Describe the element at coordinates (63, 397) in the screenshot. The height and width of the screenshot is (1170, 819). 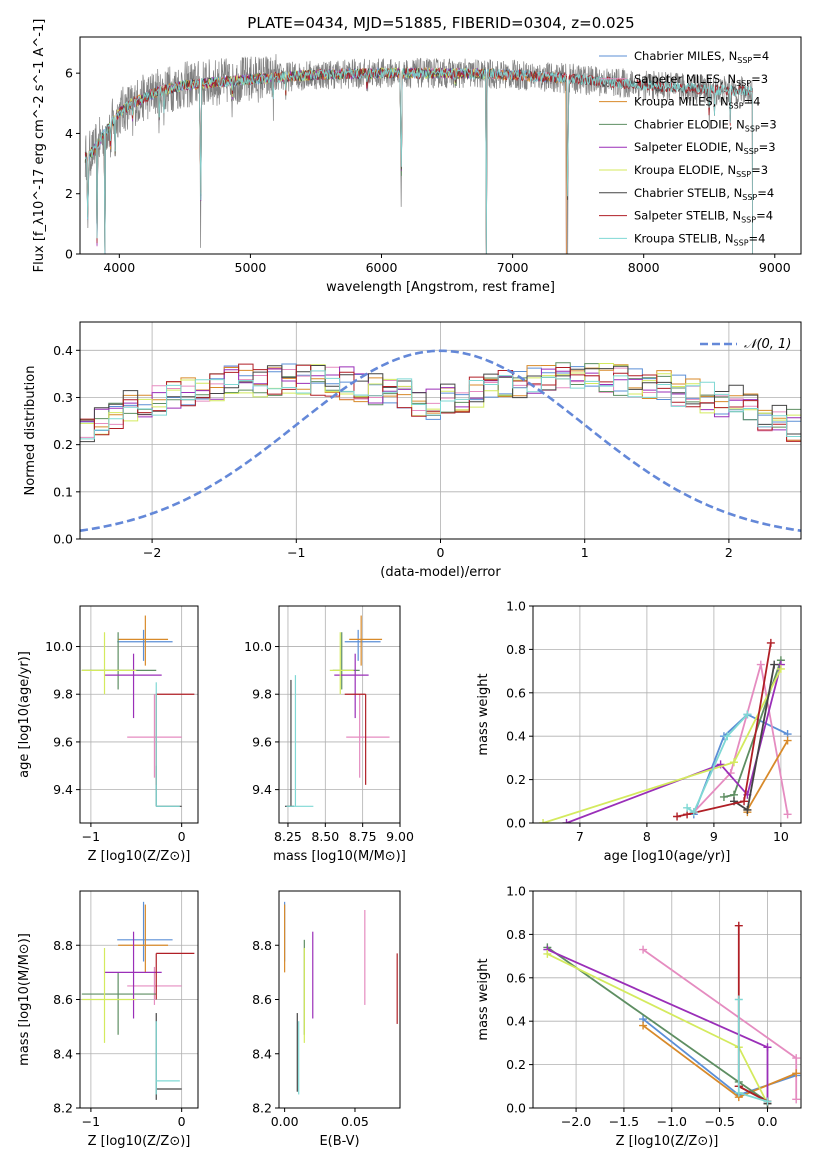
I see `y-tick-label: 0.3` at that location.